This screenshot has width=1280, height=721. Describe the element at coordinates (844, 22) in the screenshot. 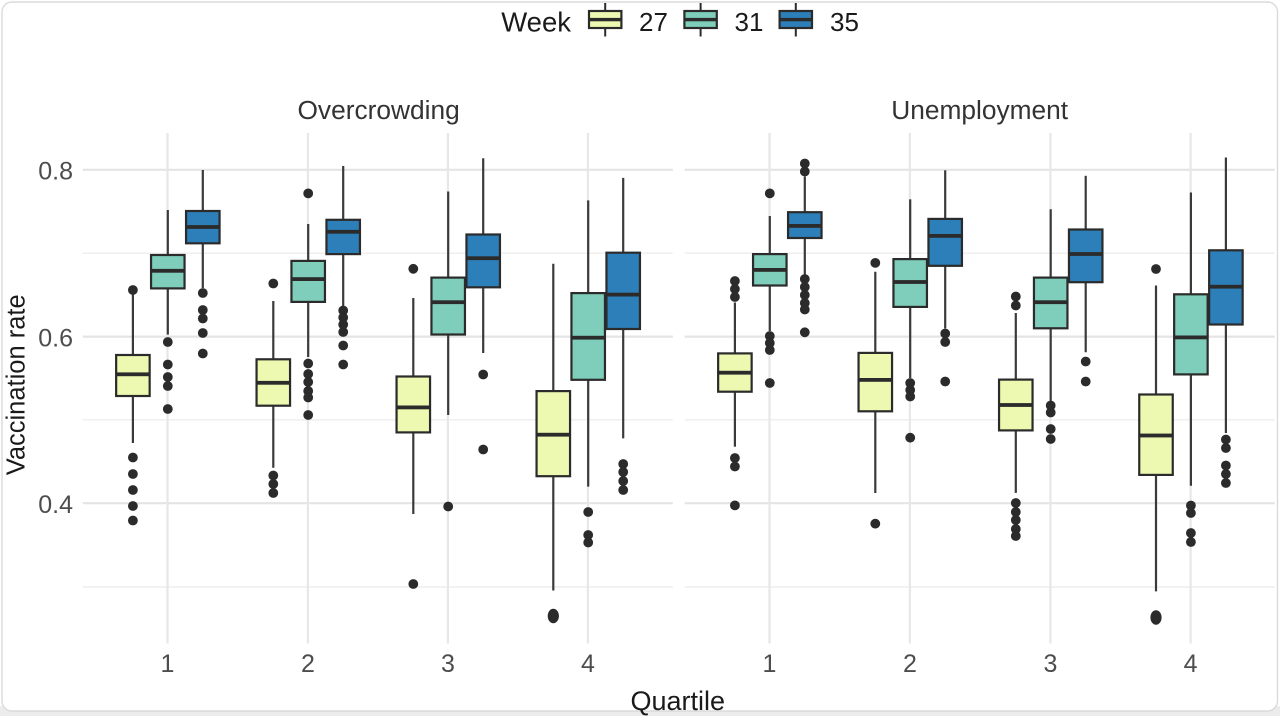

I see `svg-text: 35` at that location.